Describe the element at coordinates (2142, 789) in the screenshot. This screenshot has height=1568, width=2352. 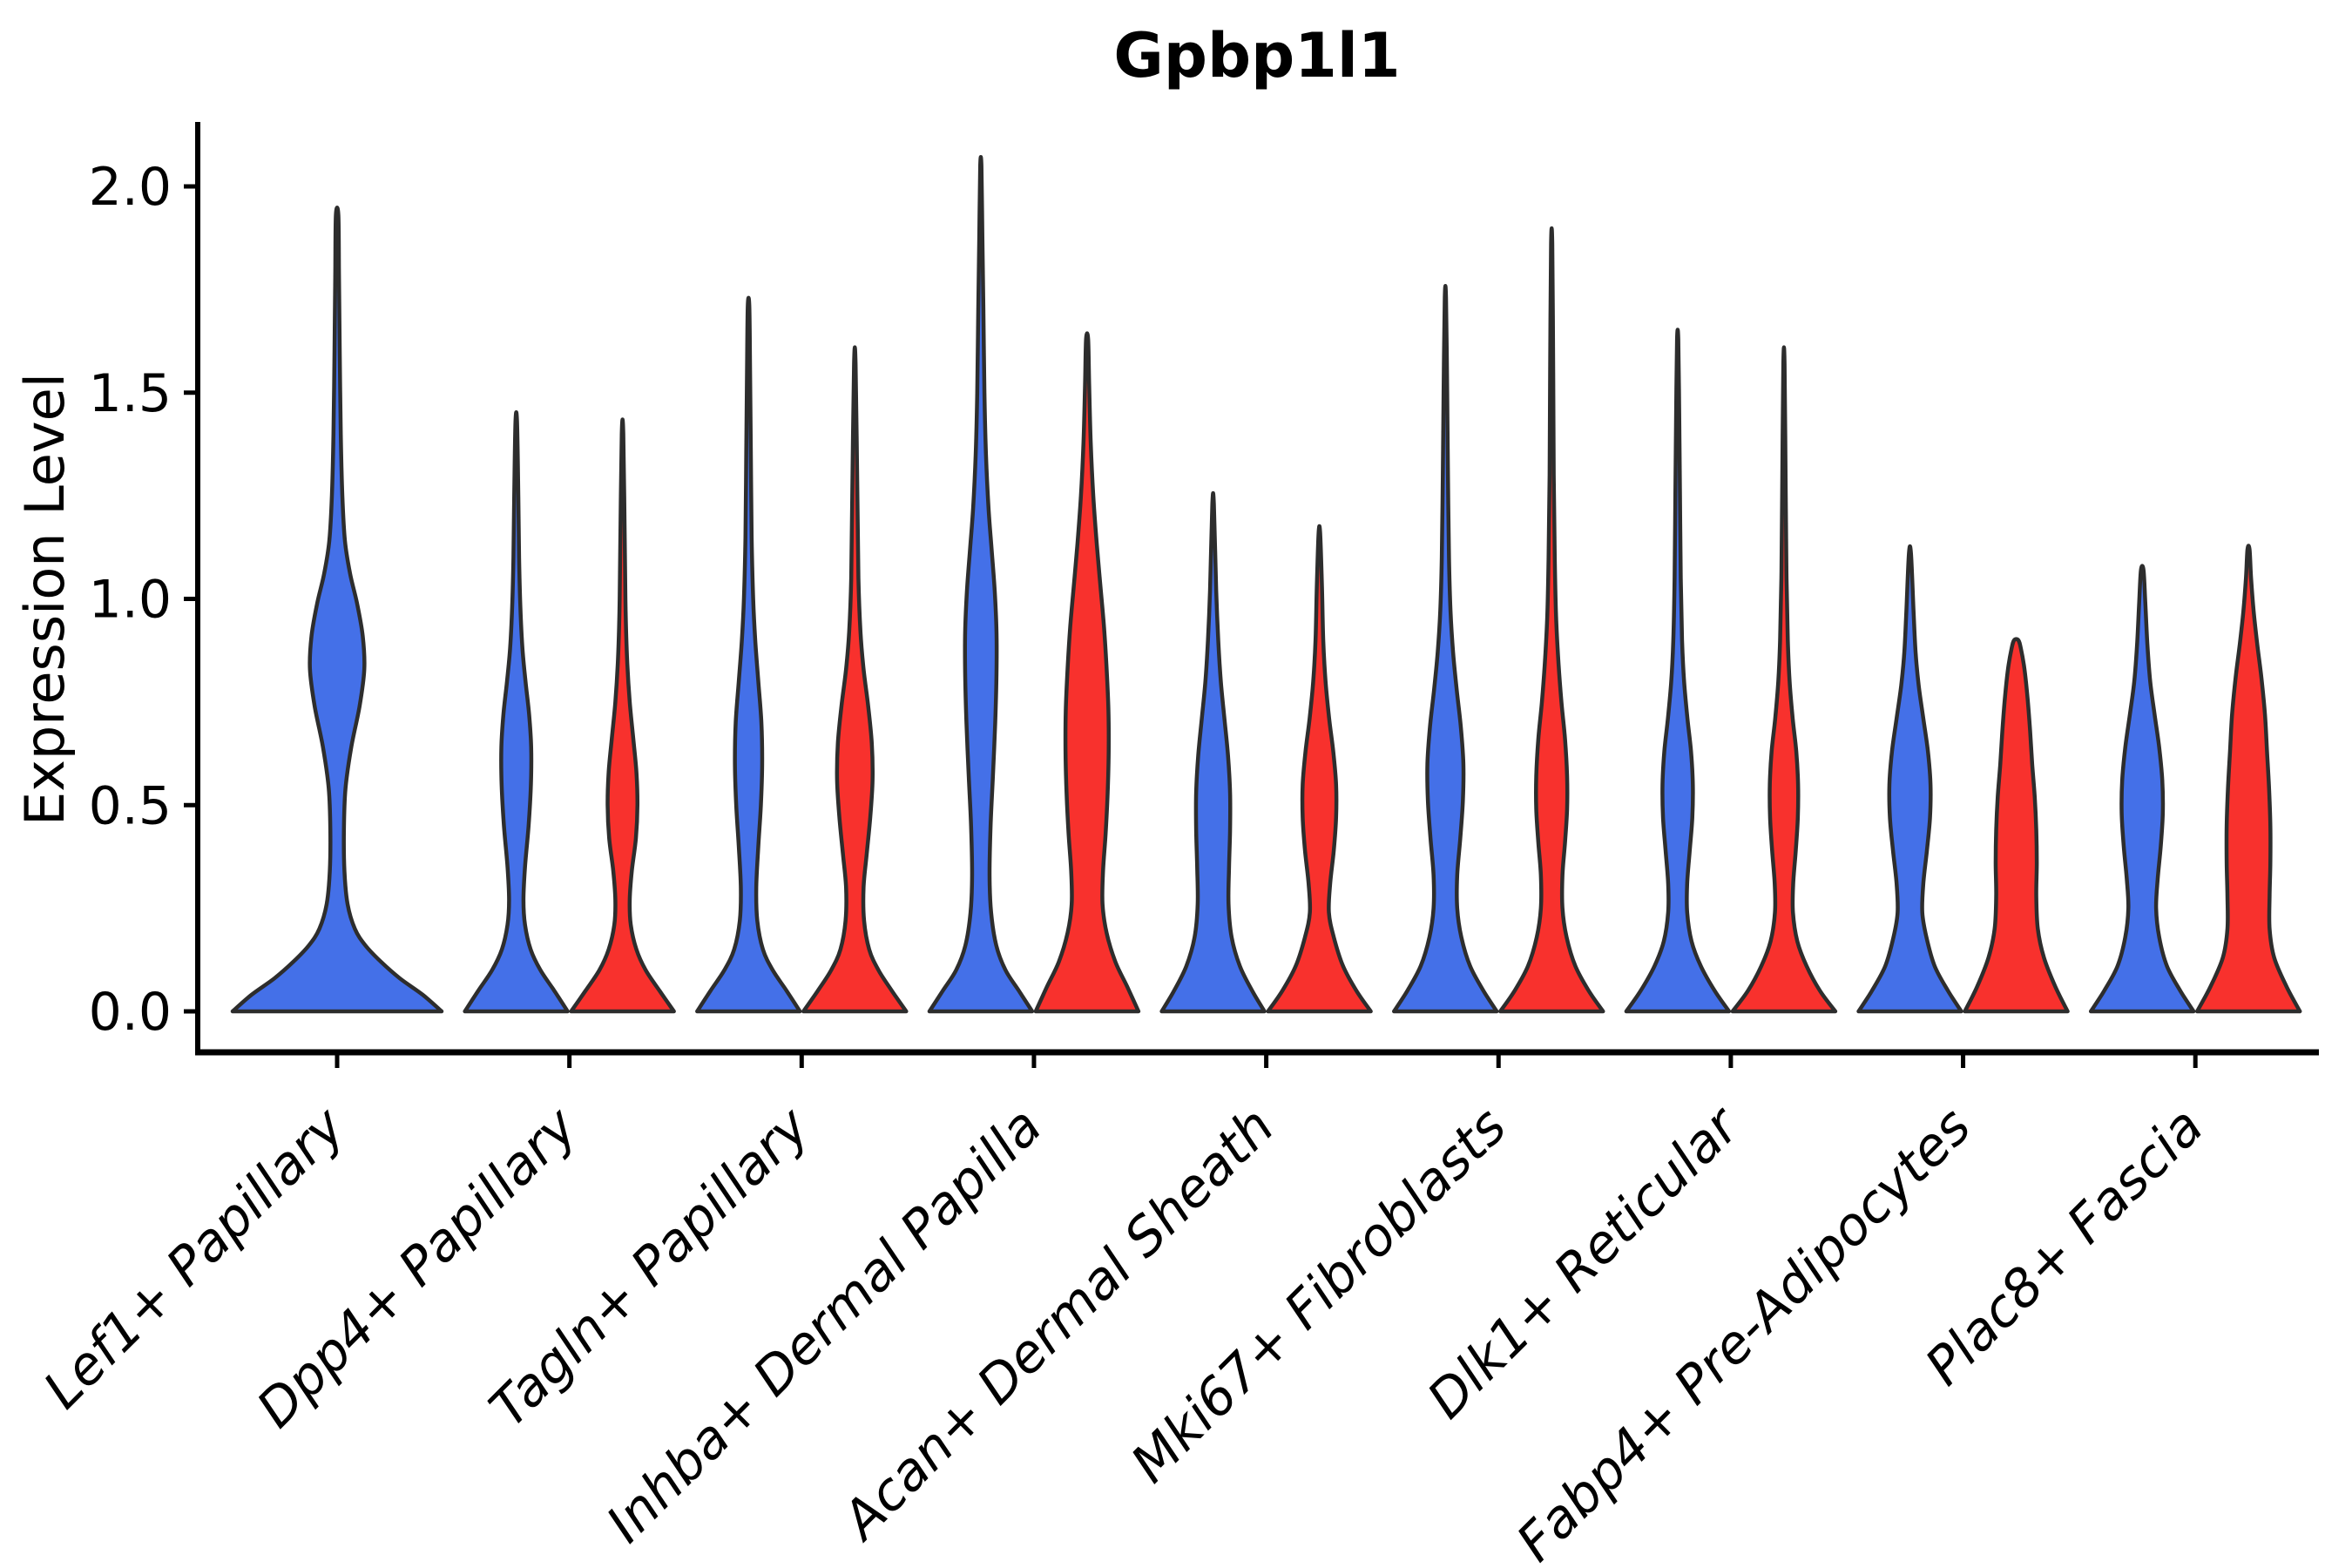
I see `violin-plac8-fascia-blue` at that location.